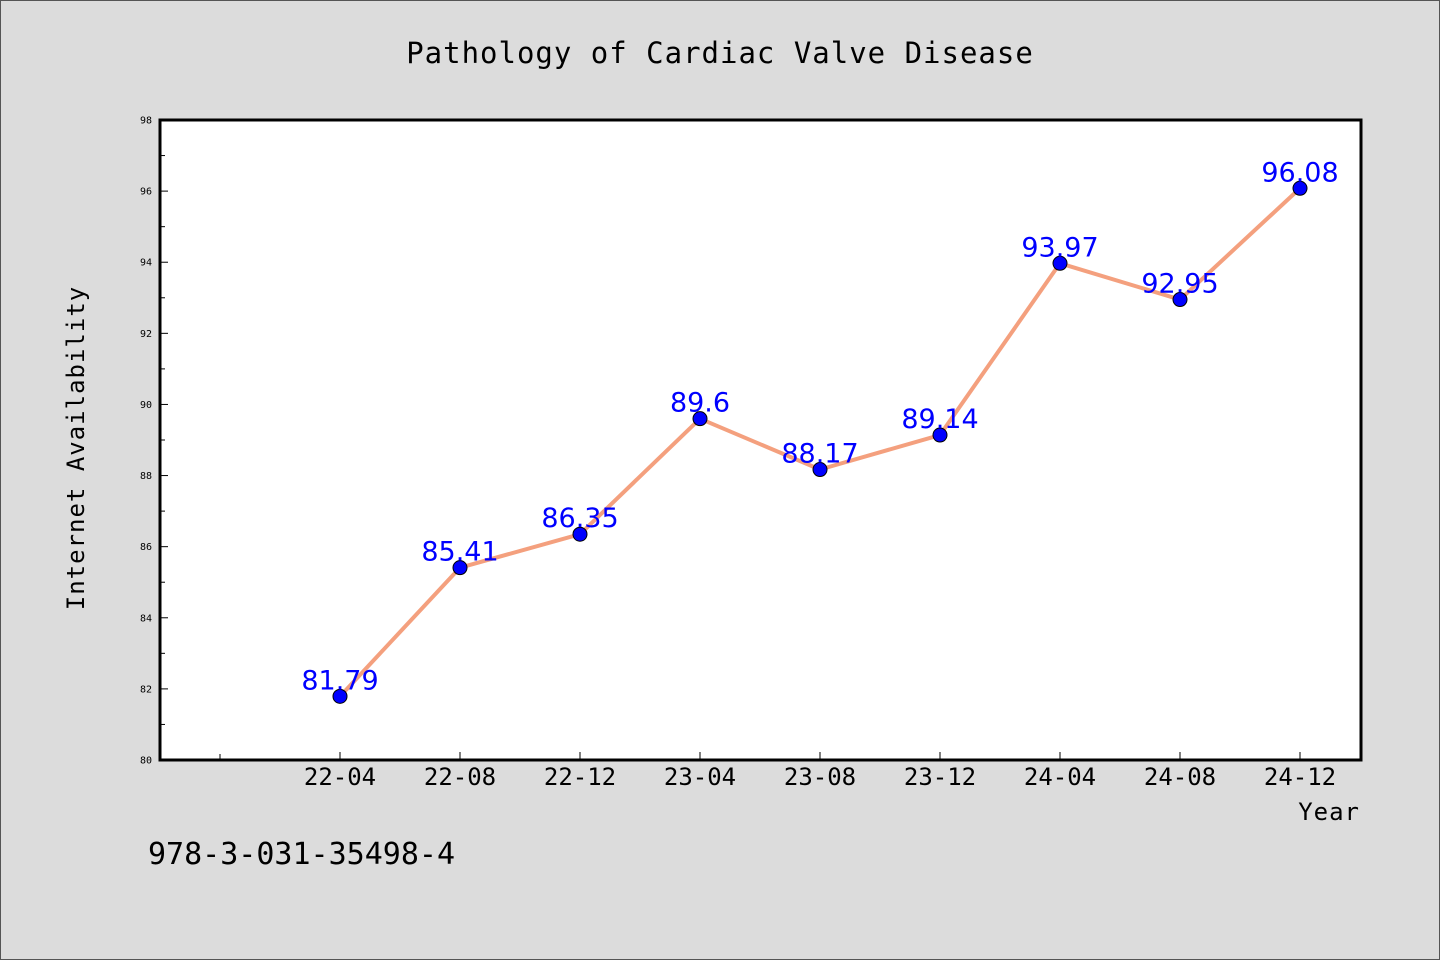 This screenshot has height=960, width=1440. I want to click on data-label: 85.41, so click(459, 552).